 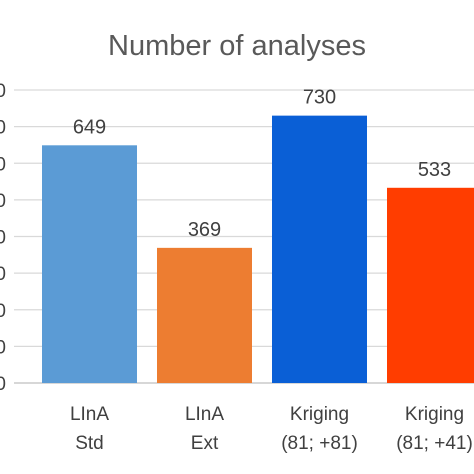 What do you see at coordinates (204, 230) in the screenshot?
I see `bar-value-label: 369` at bounding box center [204, 230].